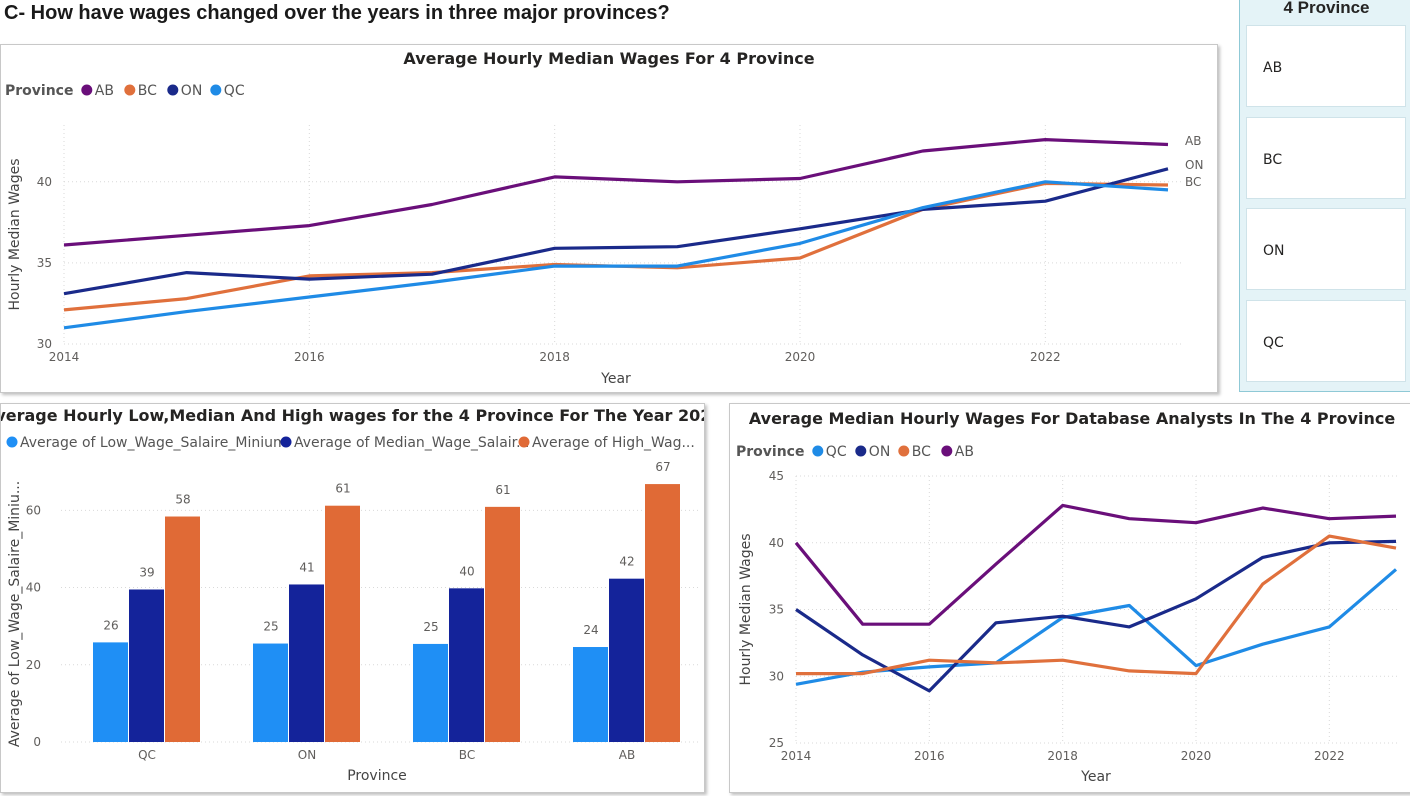  Describe the element at coordinates (430, 627) in the screenshot. I see `data-label-bc-1: 25` at that location.